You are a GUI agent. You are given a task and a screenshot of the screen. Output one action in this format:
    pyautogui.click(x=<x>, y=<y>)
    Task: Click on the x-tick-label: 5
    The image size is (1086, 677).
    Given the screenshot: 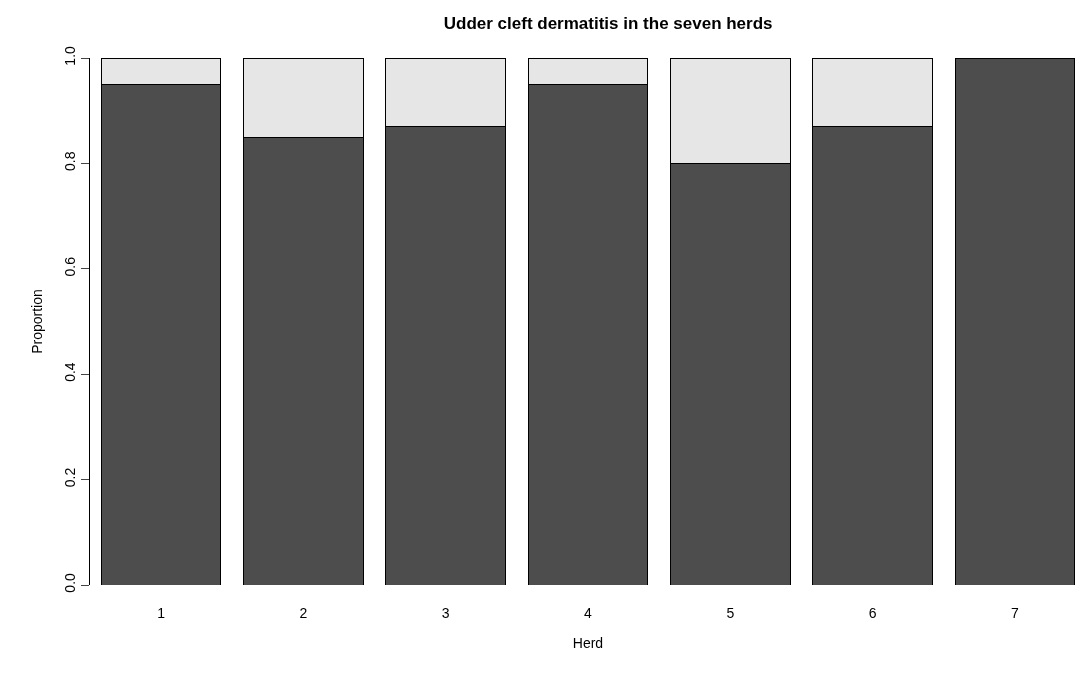 What is the action you would take?
    pyautogui.click(x=730, y=613)
    